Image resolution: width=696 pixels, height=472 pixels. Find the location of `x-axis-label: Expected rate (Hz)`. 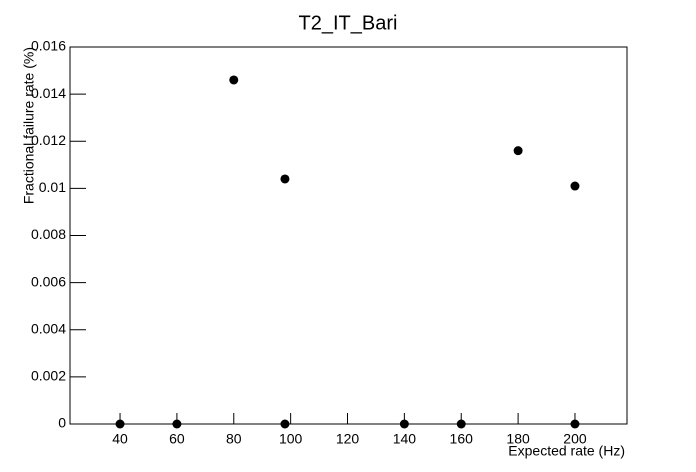

x-axis-label: Expected rate (Hz) is located at coordinates (566, 451).